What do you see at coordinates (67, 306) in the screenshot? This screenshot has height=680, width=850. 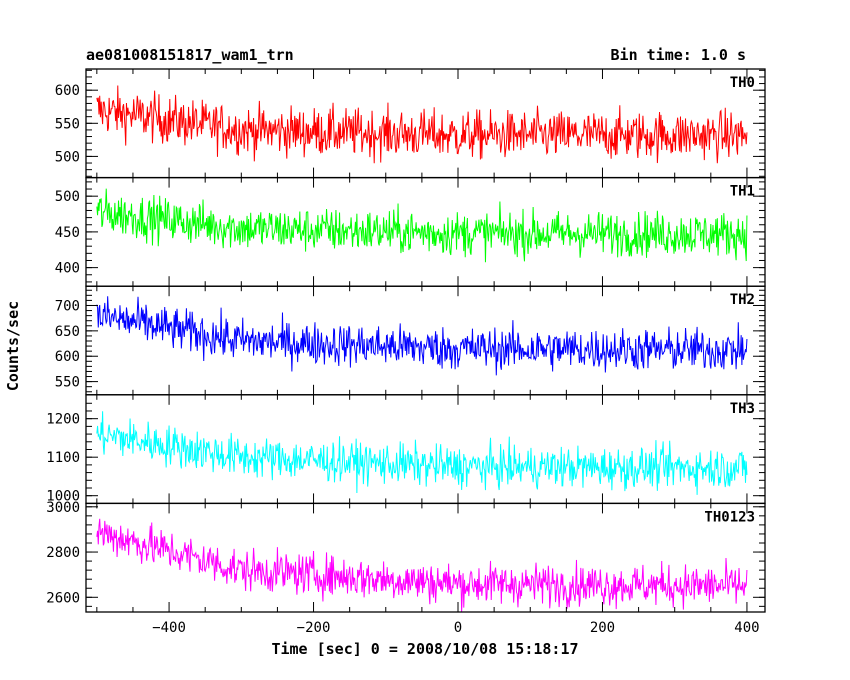 I see `y-tick-label: 700` at bounding box center [67, 306].